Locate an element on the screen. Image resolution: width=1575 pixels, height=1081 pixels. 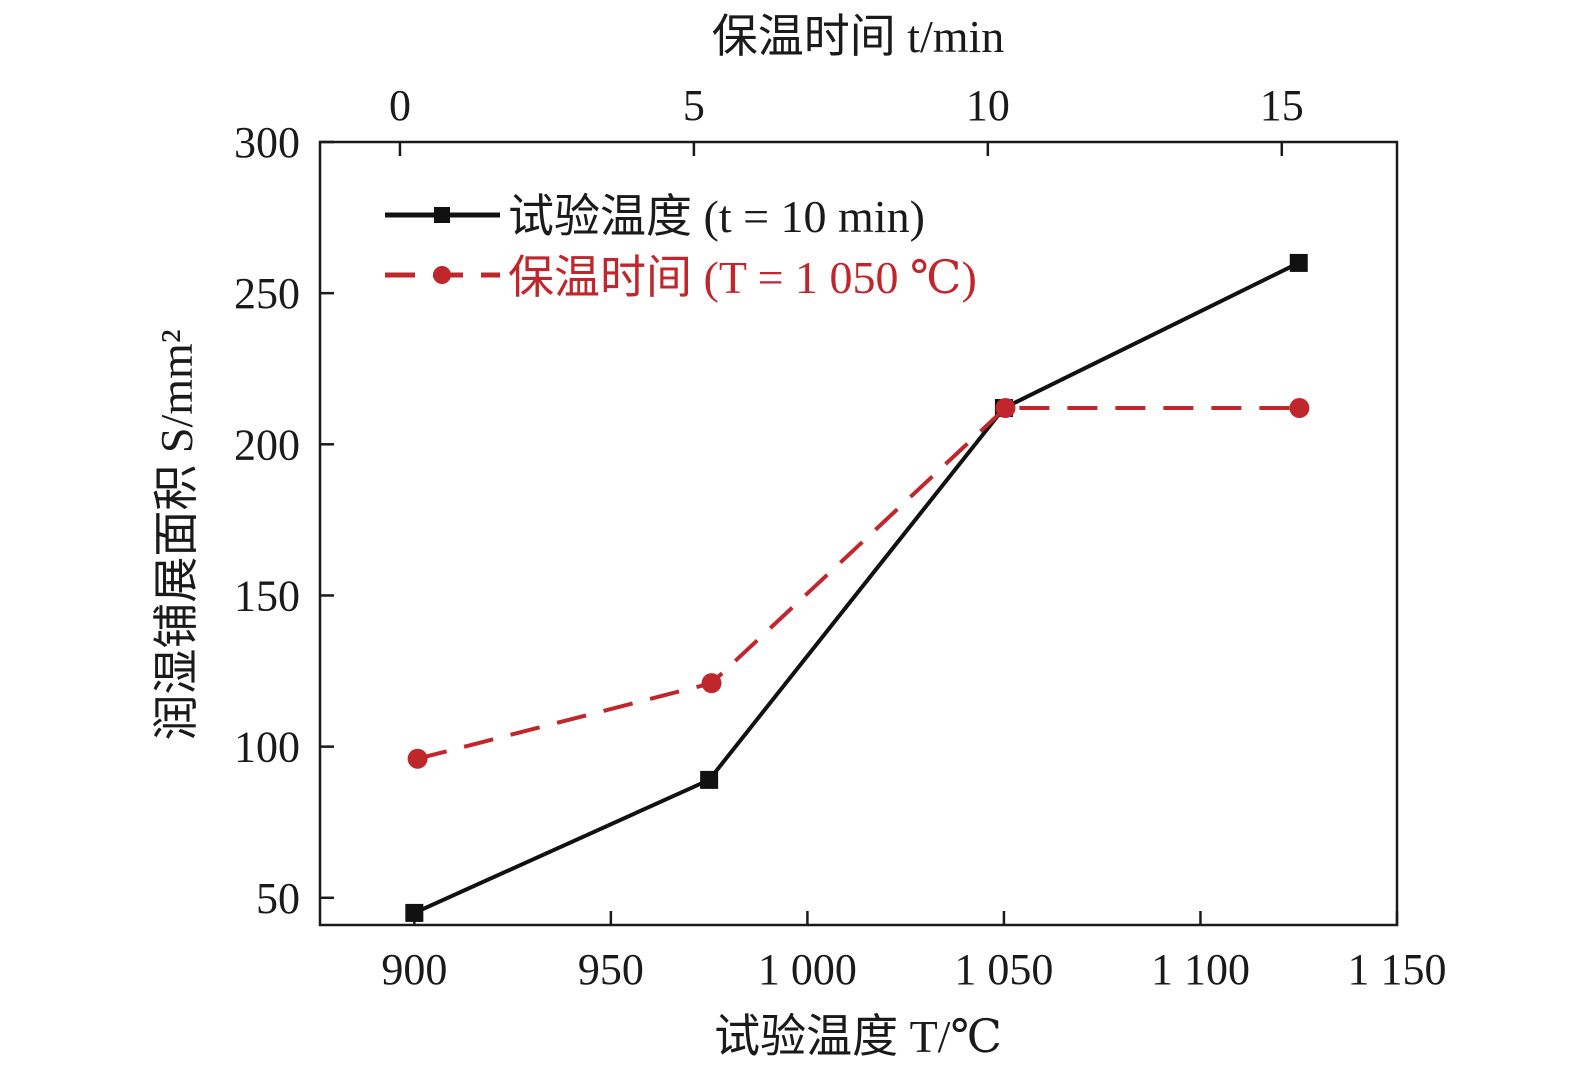
x-tick-label: 900 is located at coordinates (414, 969).